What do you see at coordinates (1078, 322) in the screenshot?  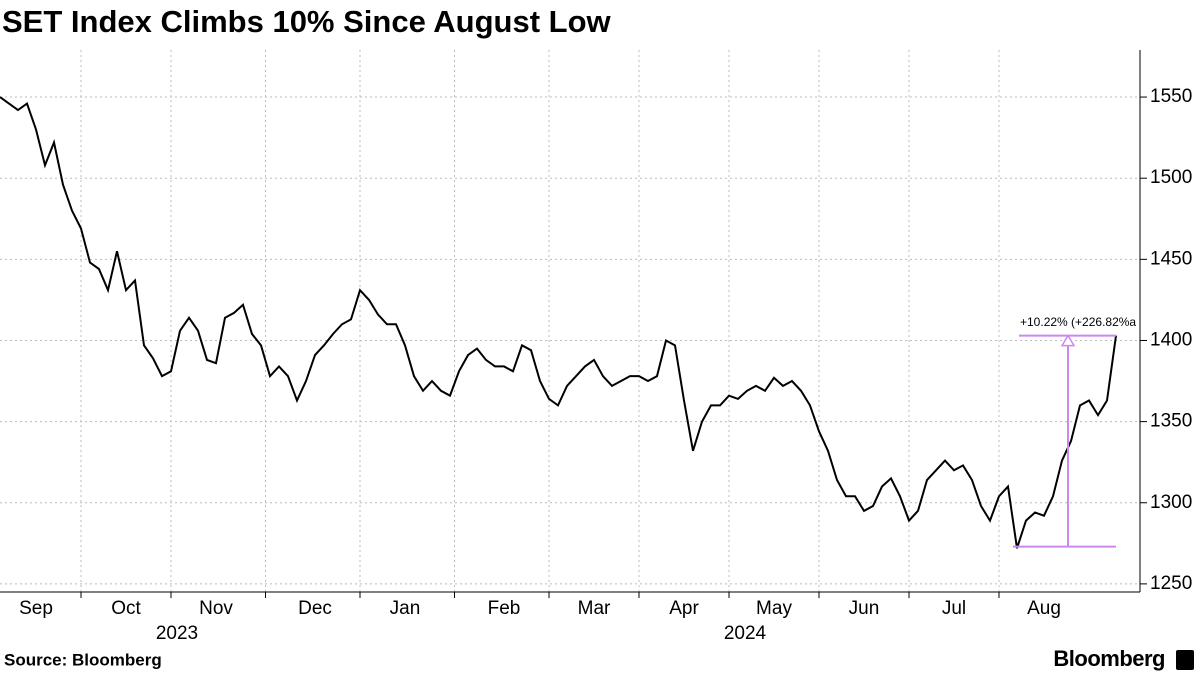 I see `annotation-text: +10.22% (+226.82%a` at bounding box center [1078, 322].